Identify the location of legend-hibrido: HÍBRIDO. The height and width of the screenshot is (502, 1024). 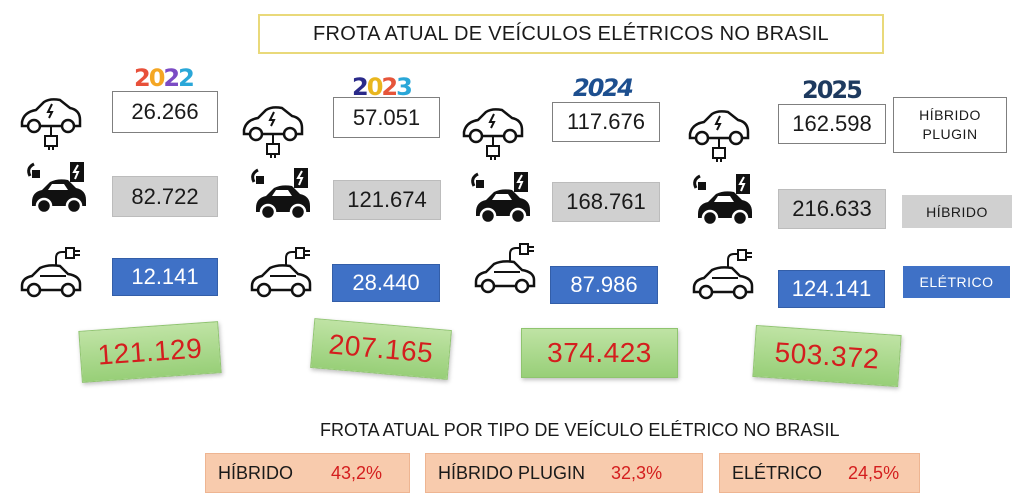
(957, 211).